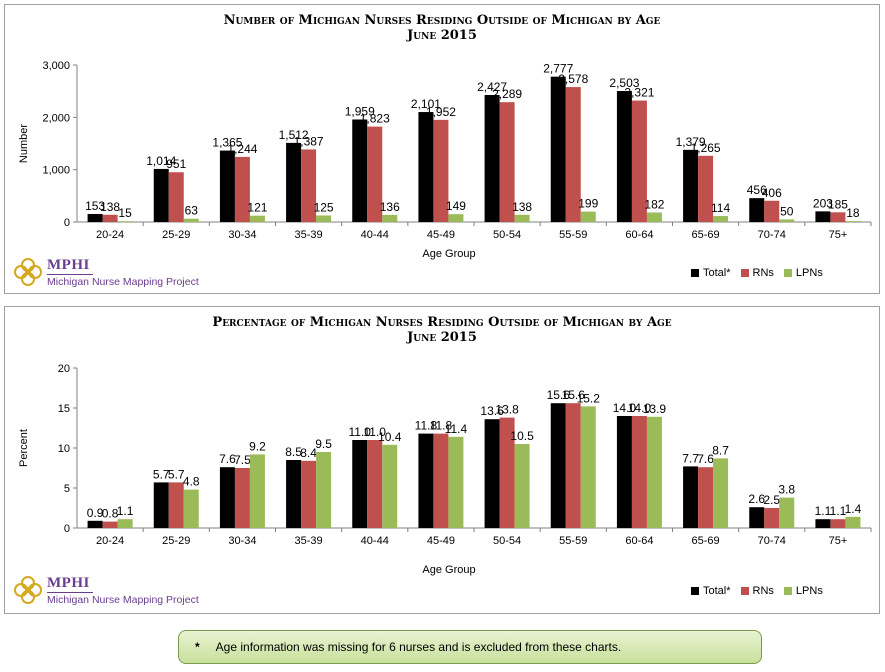 Image resolution: width=885 pixels, height=672 pixels. I want to click on data-label-rns: 5.7, so click(176, 474).